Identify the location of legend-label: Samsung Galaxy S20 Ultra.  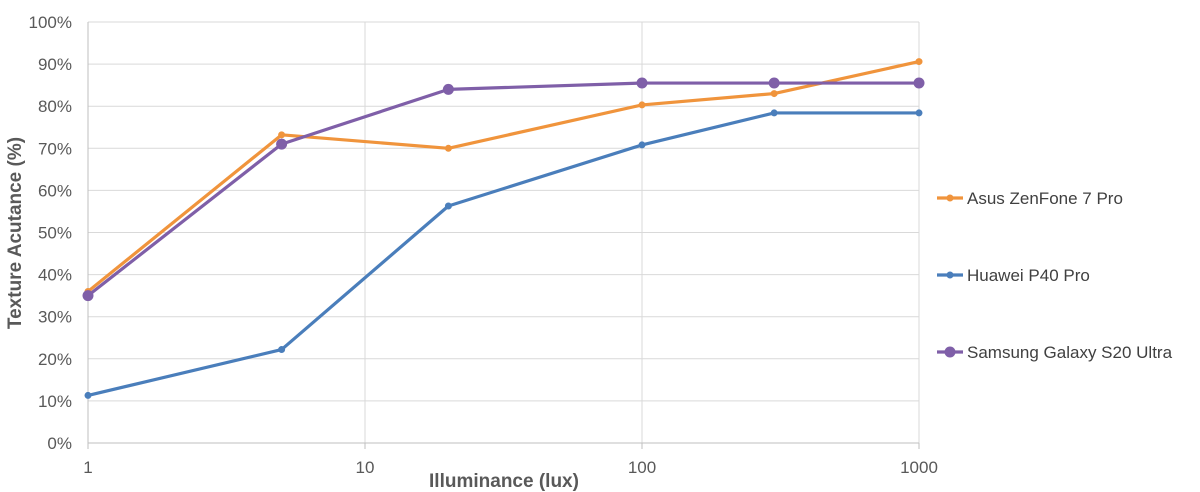
(1070, 352).